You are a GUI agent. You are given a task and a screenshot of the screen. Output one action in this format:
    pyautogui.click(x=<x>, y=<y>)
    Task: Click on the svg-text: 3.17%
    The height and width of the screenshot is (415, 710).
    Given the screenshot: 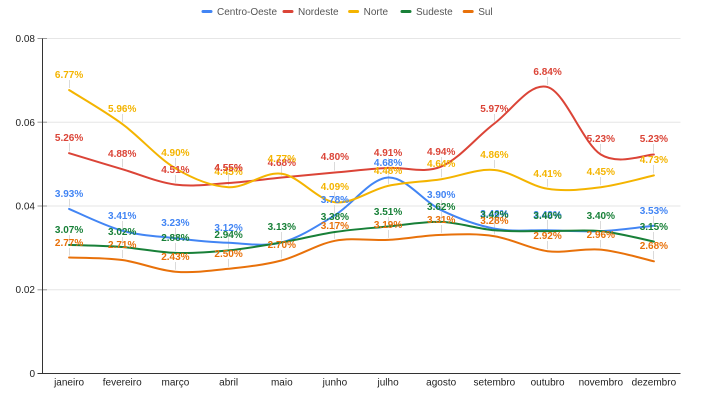 What is the action you would take?
    pyautogui.click(x=335, y=226)
    